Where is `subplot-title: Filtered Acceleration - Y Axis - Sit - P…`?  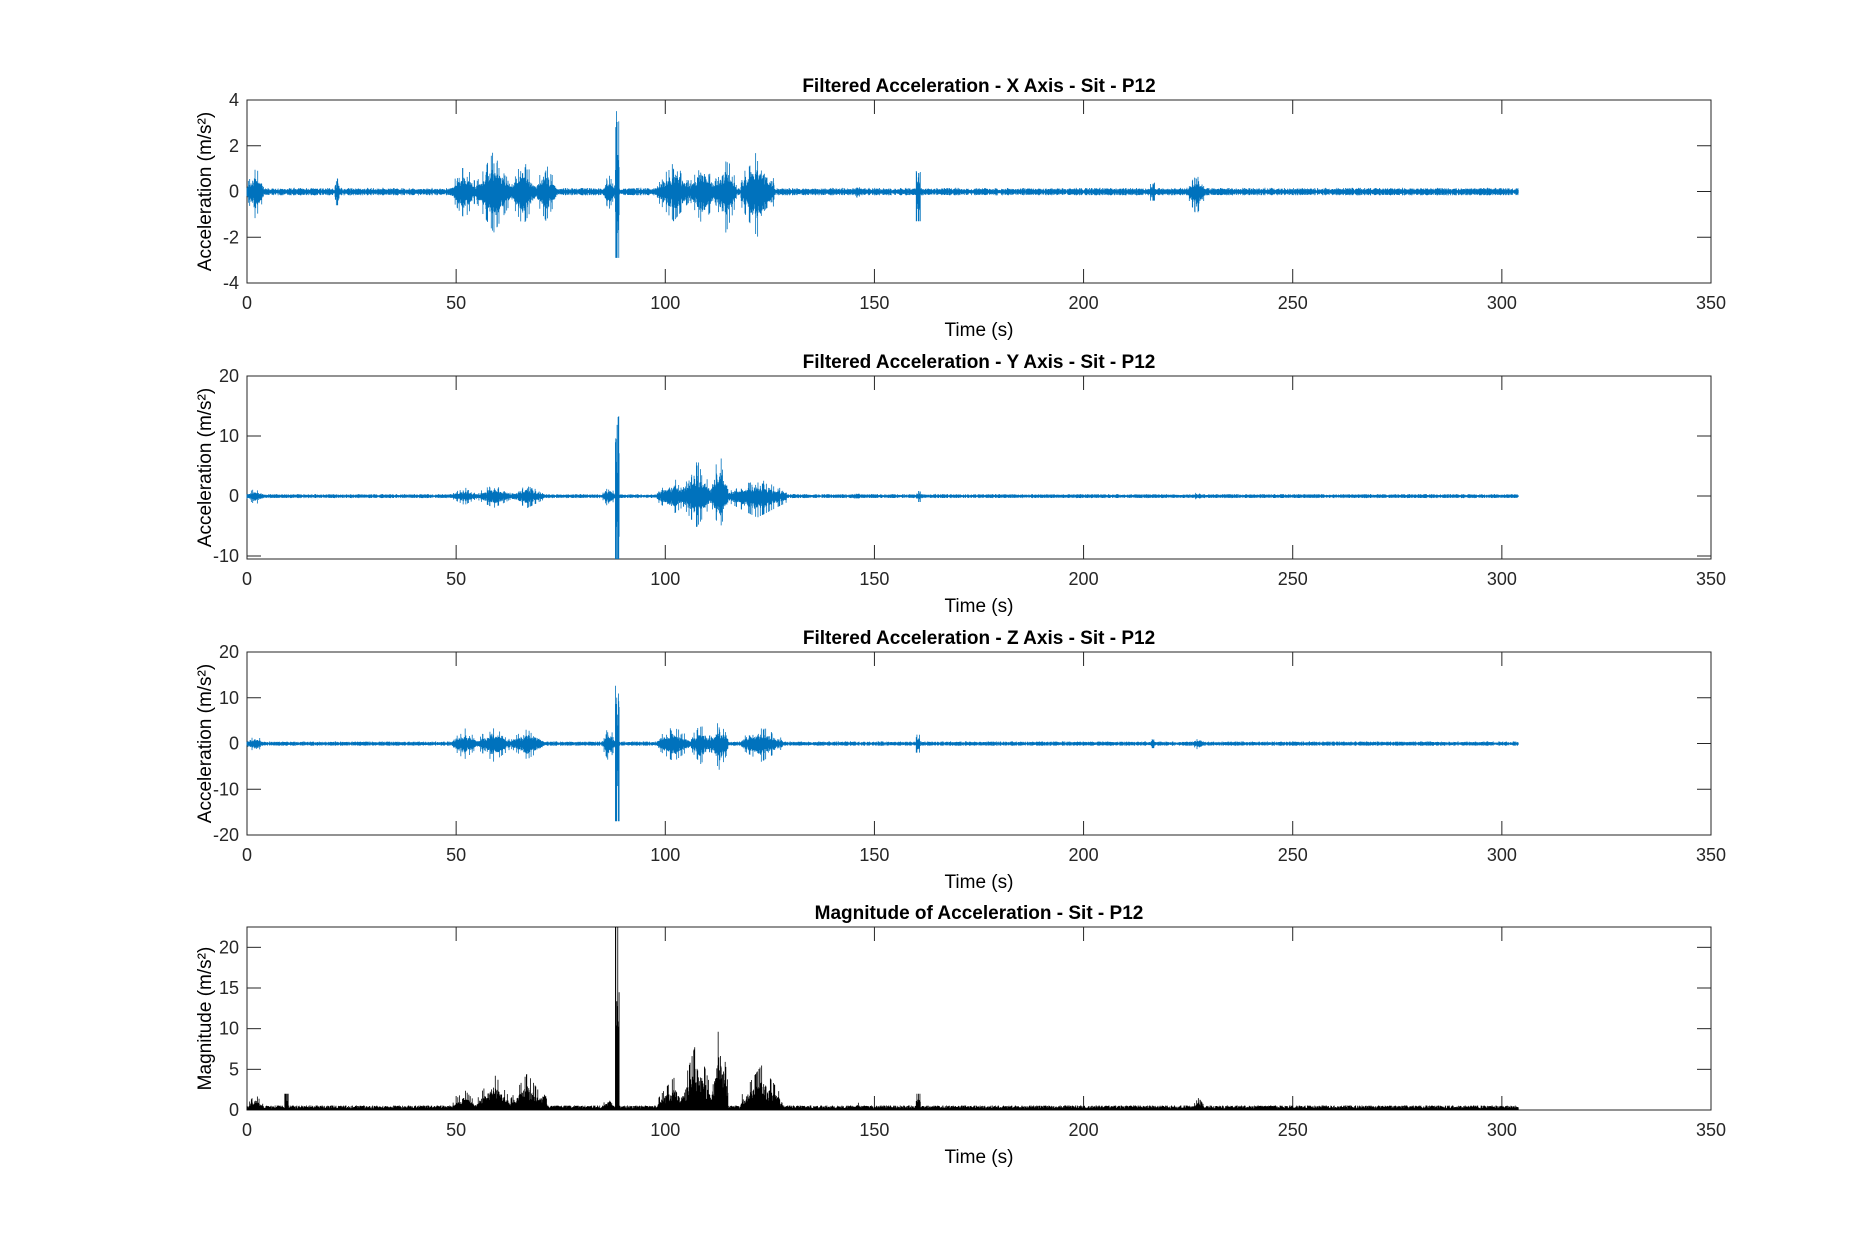 subplot-title: Filtered Acceleration - Y Axis - Sit - P… is located at coordinates (979, 362).